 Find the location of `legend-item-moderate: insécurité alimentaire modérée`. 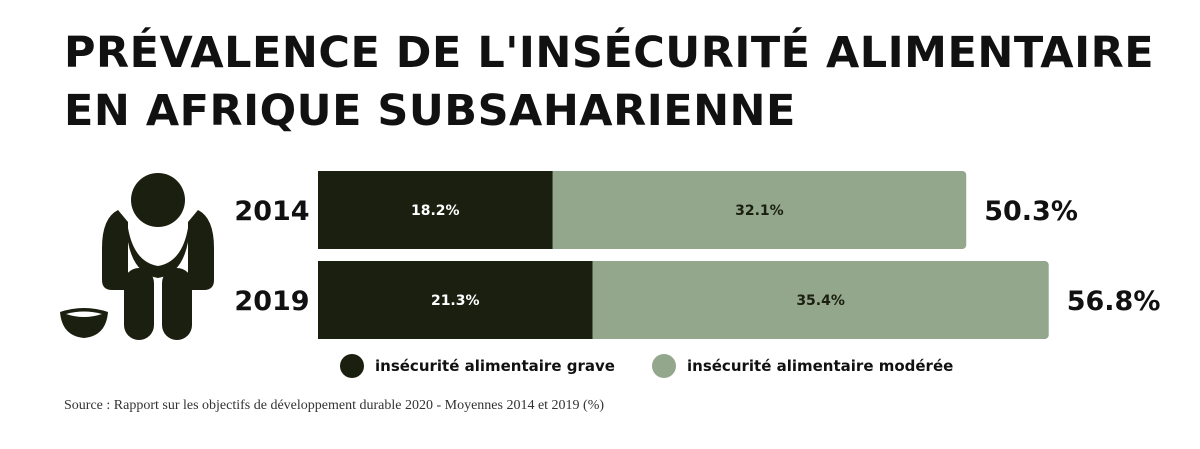

legend-item-moderate: insécurité alimentaire modérée is located at coordinates (802, 366).